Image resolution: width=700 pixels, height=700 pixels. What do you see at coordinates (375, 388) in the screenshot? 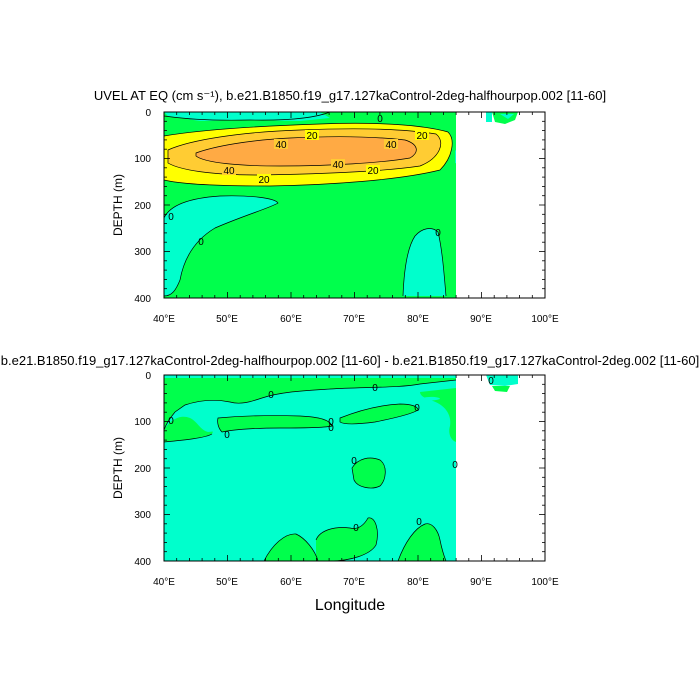
I see `bottom-contour-label-0a: 0` at bounding box center [375, 388].